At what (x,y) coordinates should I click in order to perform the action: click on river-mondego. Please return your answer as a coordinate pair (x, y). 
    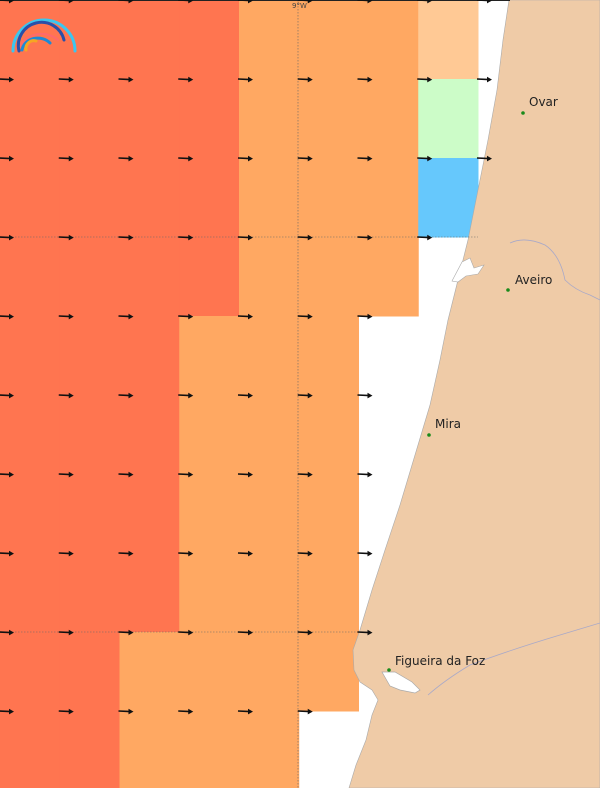
    Looking at the image, I should click on (513, 659).